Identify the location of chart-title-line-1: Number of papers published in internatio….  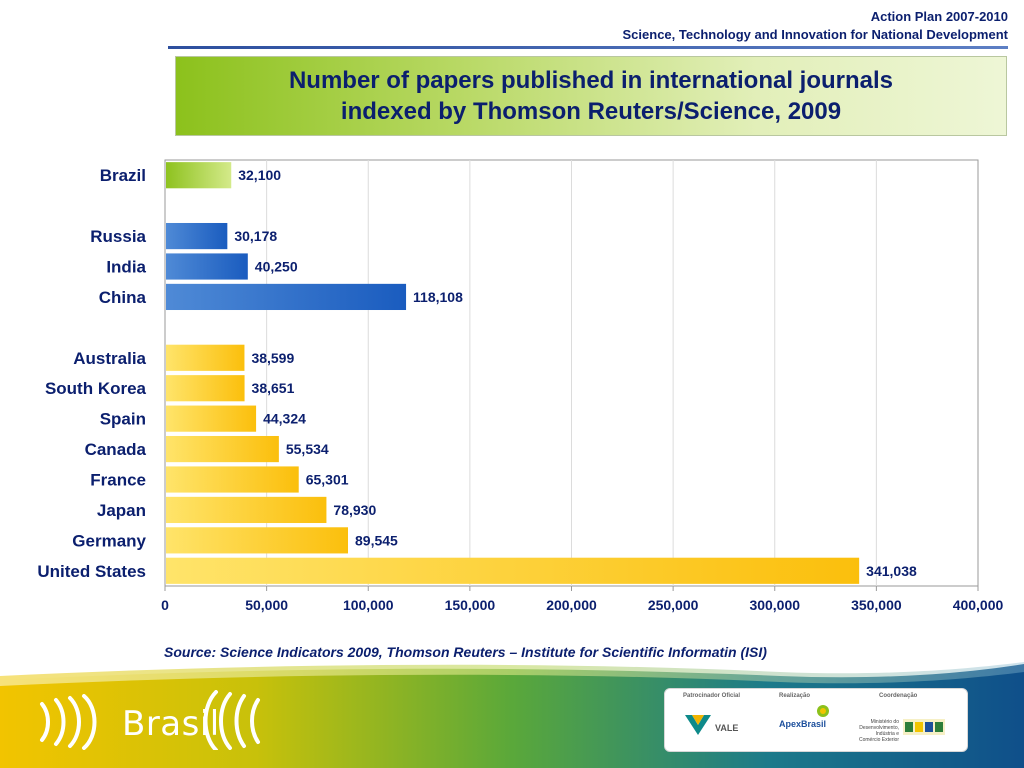
(591, 80).